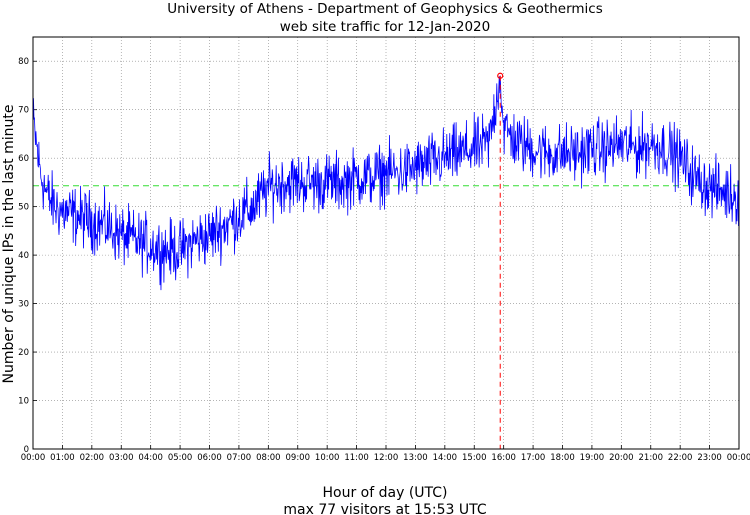  What do you see at coordinates (9, 244) in the screenshot?
I see `y-axis-label: Number of unique IPs in the last minute` at bounding box center [9, 244].